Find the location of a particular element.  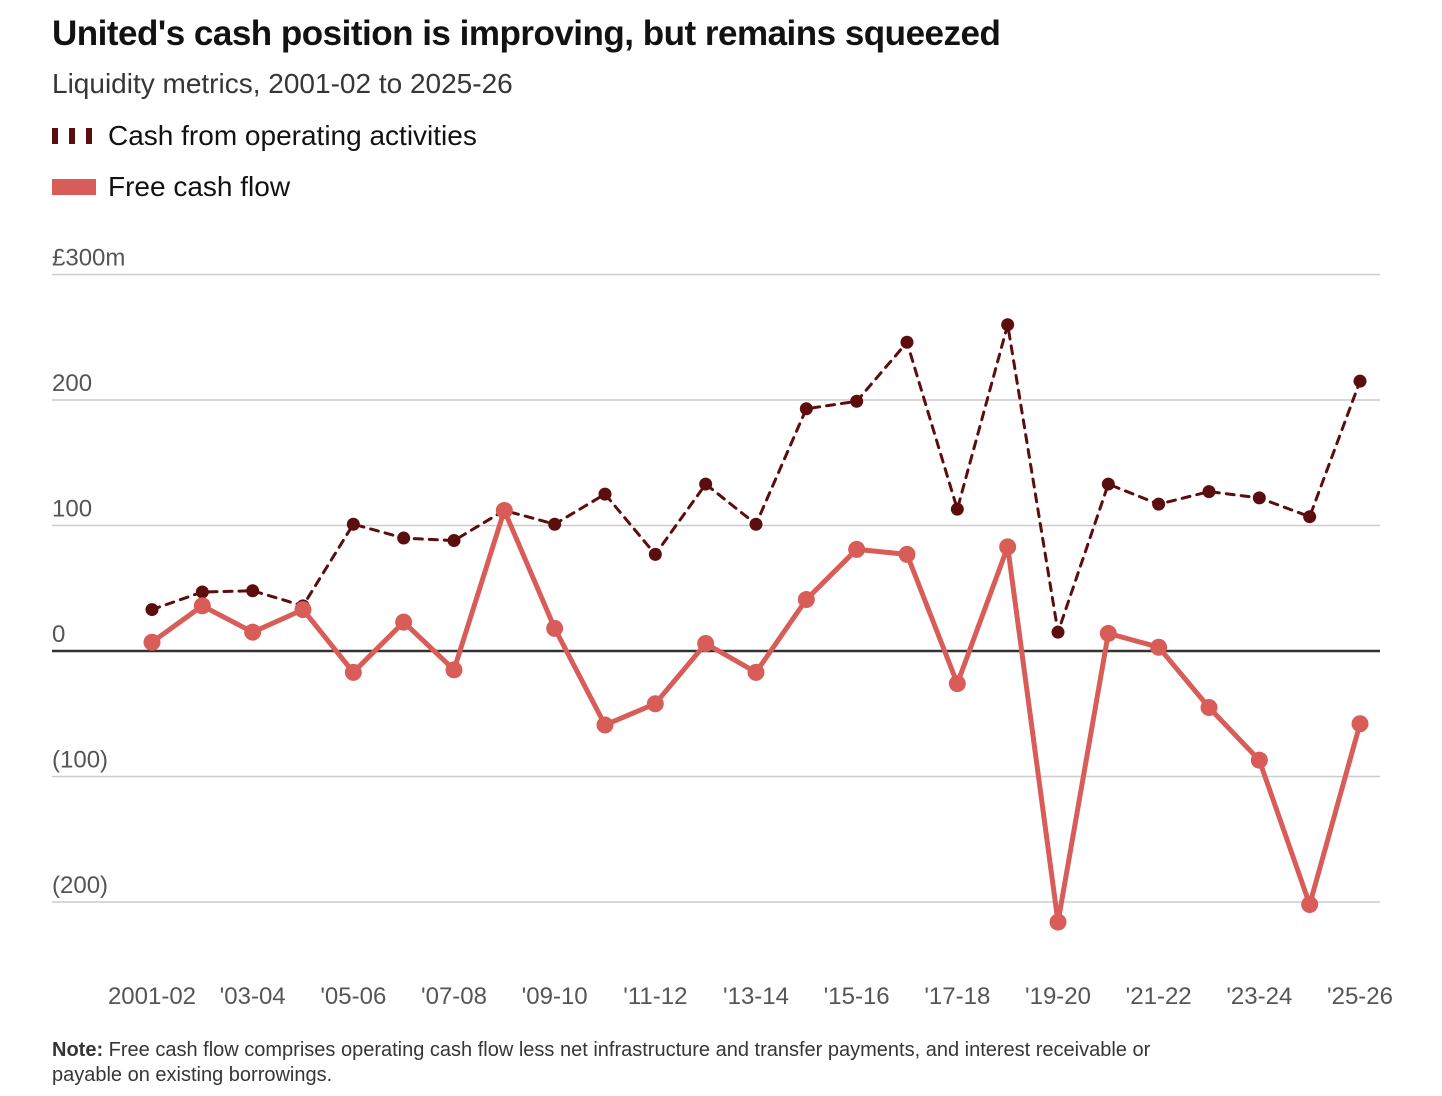

y-tick-label: 200 is located at coordinates (72, 383).